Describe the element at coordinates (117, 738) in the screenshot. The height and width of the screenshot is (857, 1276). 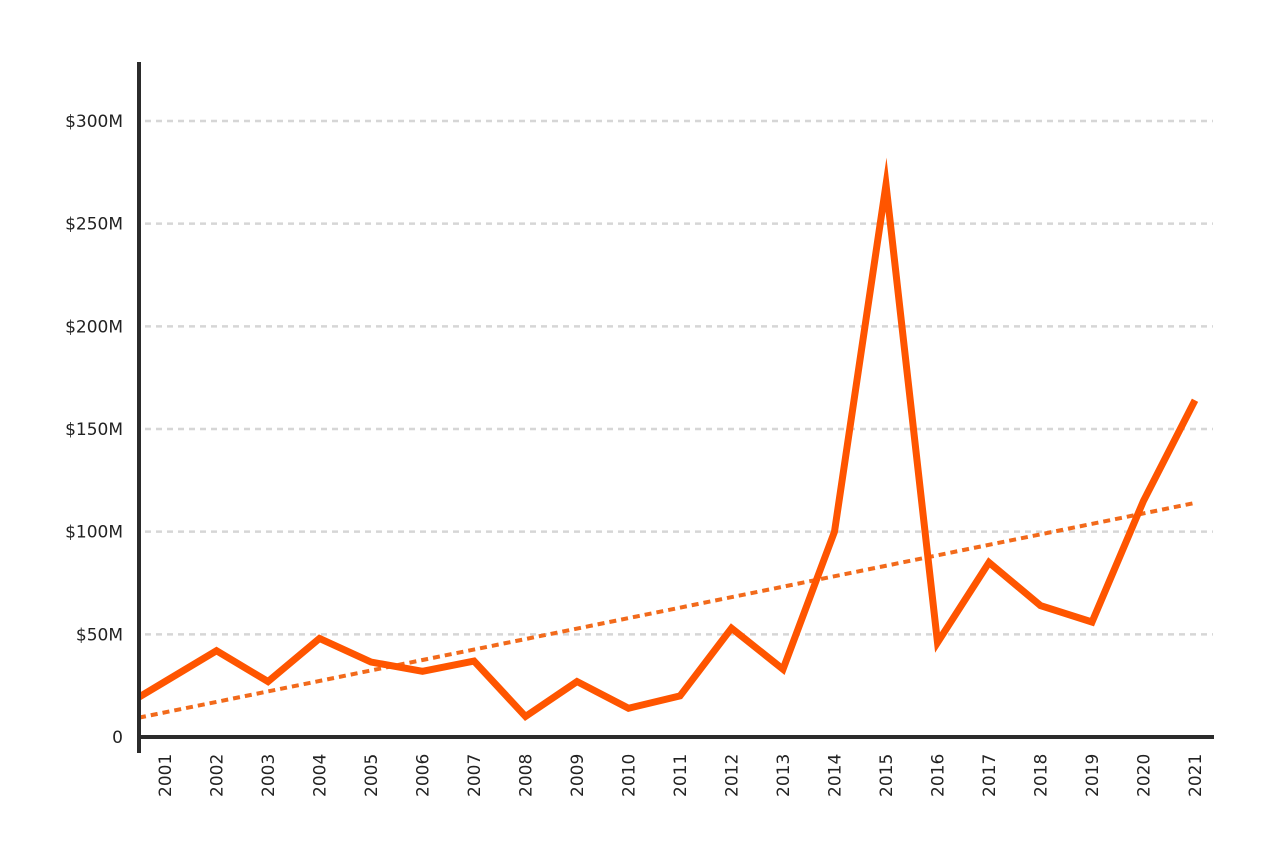
I see `y-tick-label: 0` at that location.